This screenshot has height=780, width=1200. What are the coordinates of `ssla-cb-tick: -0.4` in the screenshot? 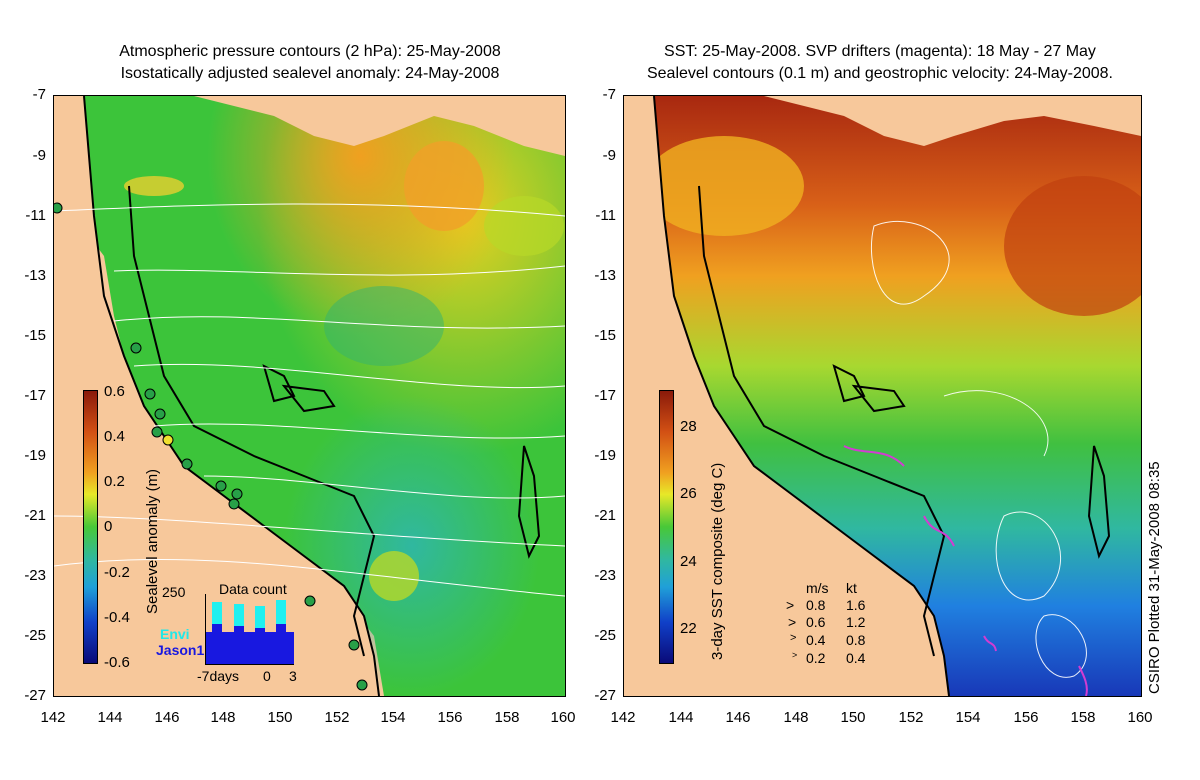 It's located at (117, 617).